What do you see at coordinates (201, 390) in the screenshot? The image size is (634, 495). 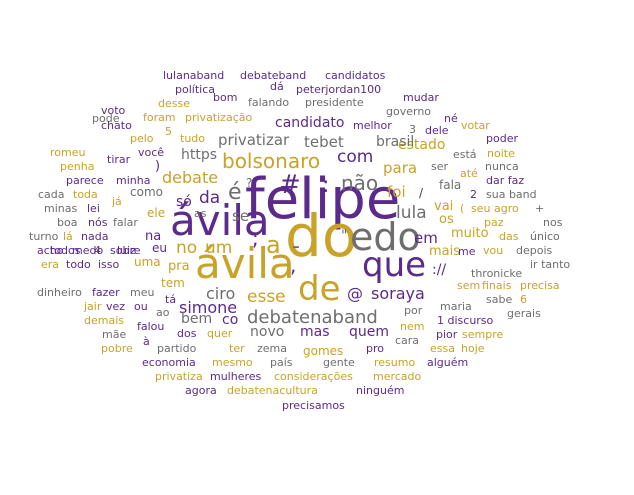 I see `word: agora` at bounding box center [201, 390].